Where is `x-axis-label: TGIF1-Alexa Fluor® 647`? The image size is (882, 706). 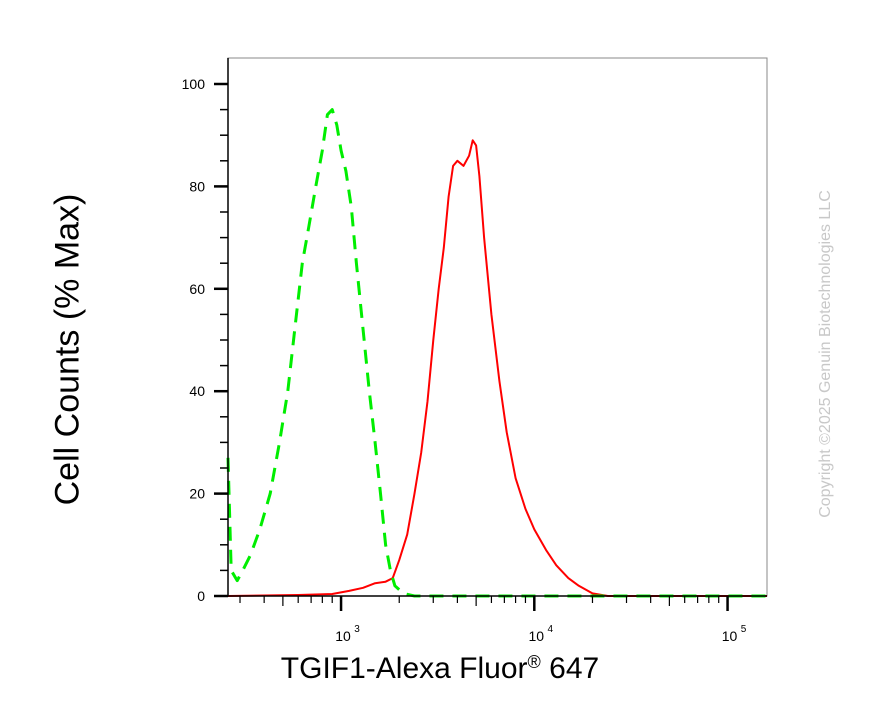
x-axis-label: TGIF1-Alexa Fluor® 647 is located at coordinates (440, 669).